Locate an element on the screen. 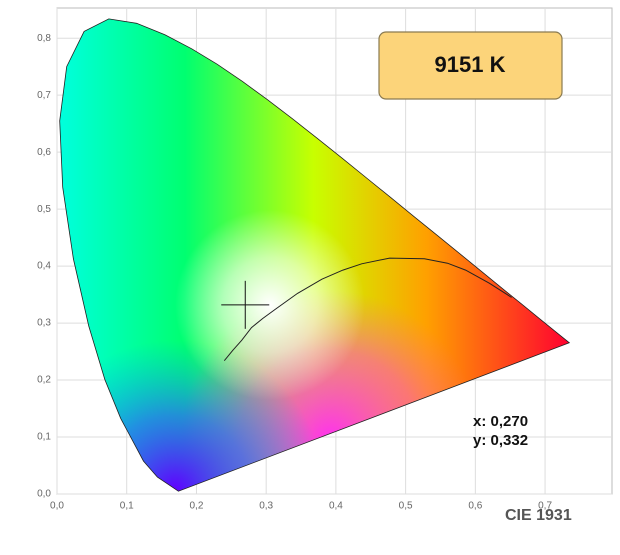  y-tick-label: 0,2 is located at coordinates (44, 380).